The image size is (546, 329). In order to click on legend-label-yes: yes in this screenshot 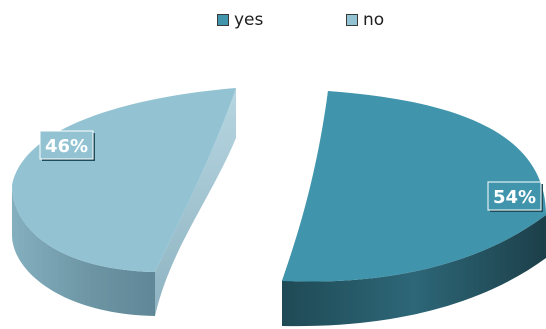, I will do `click(249, 20)`.